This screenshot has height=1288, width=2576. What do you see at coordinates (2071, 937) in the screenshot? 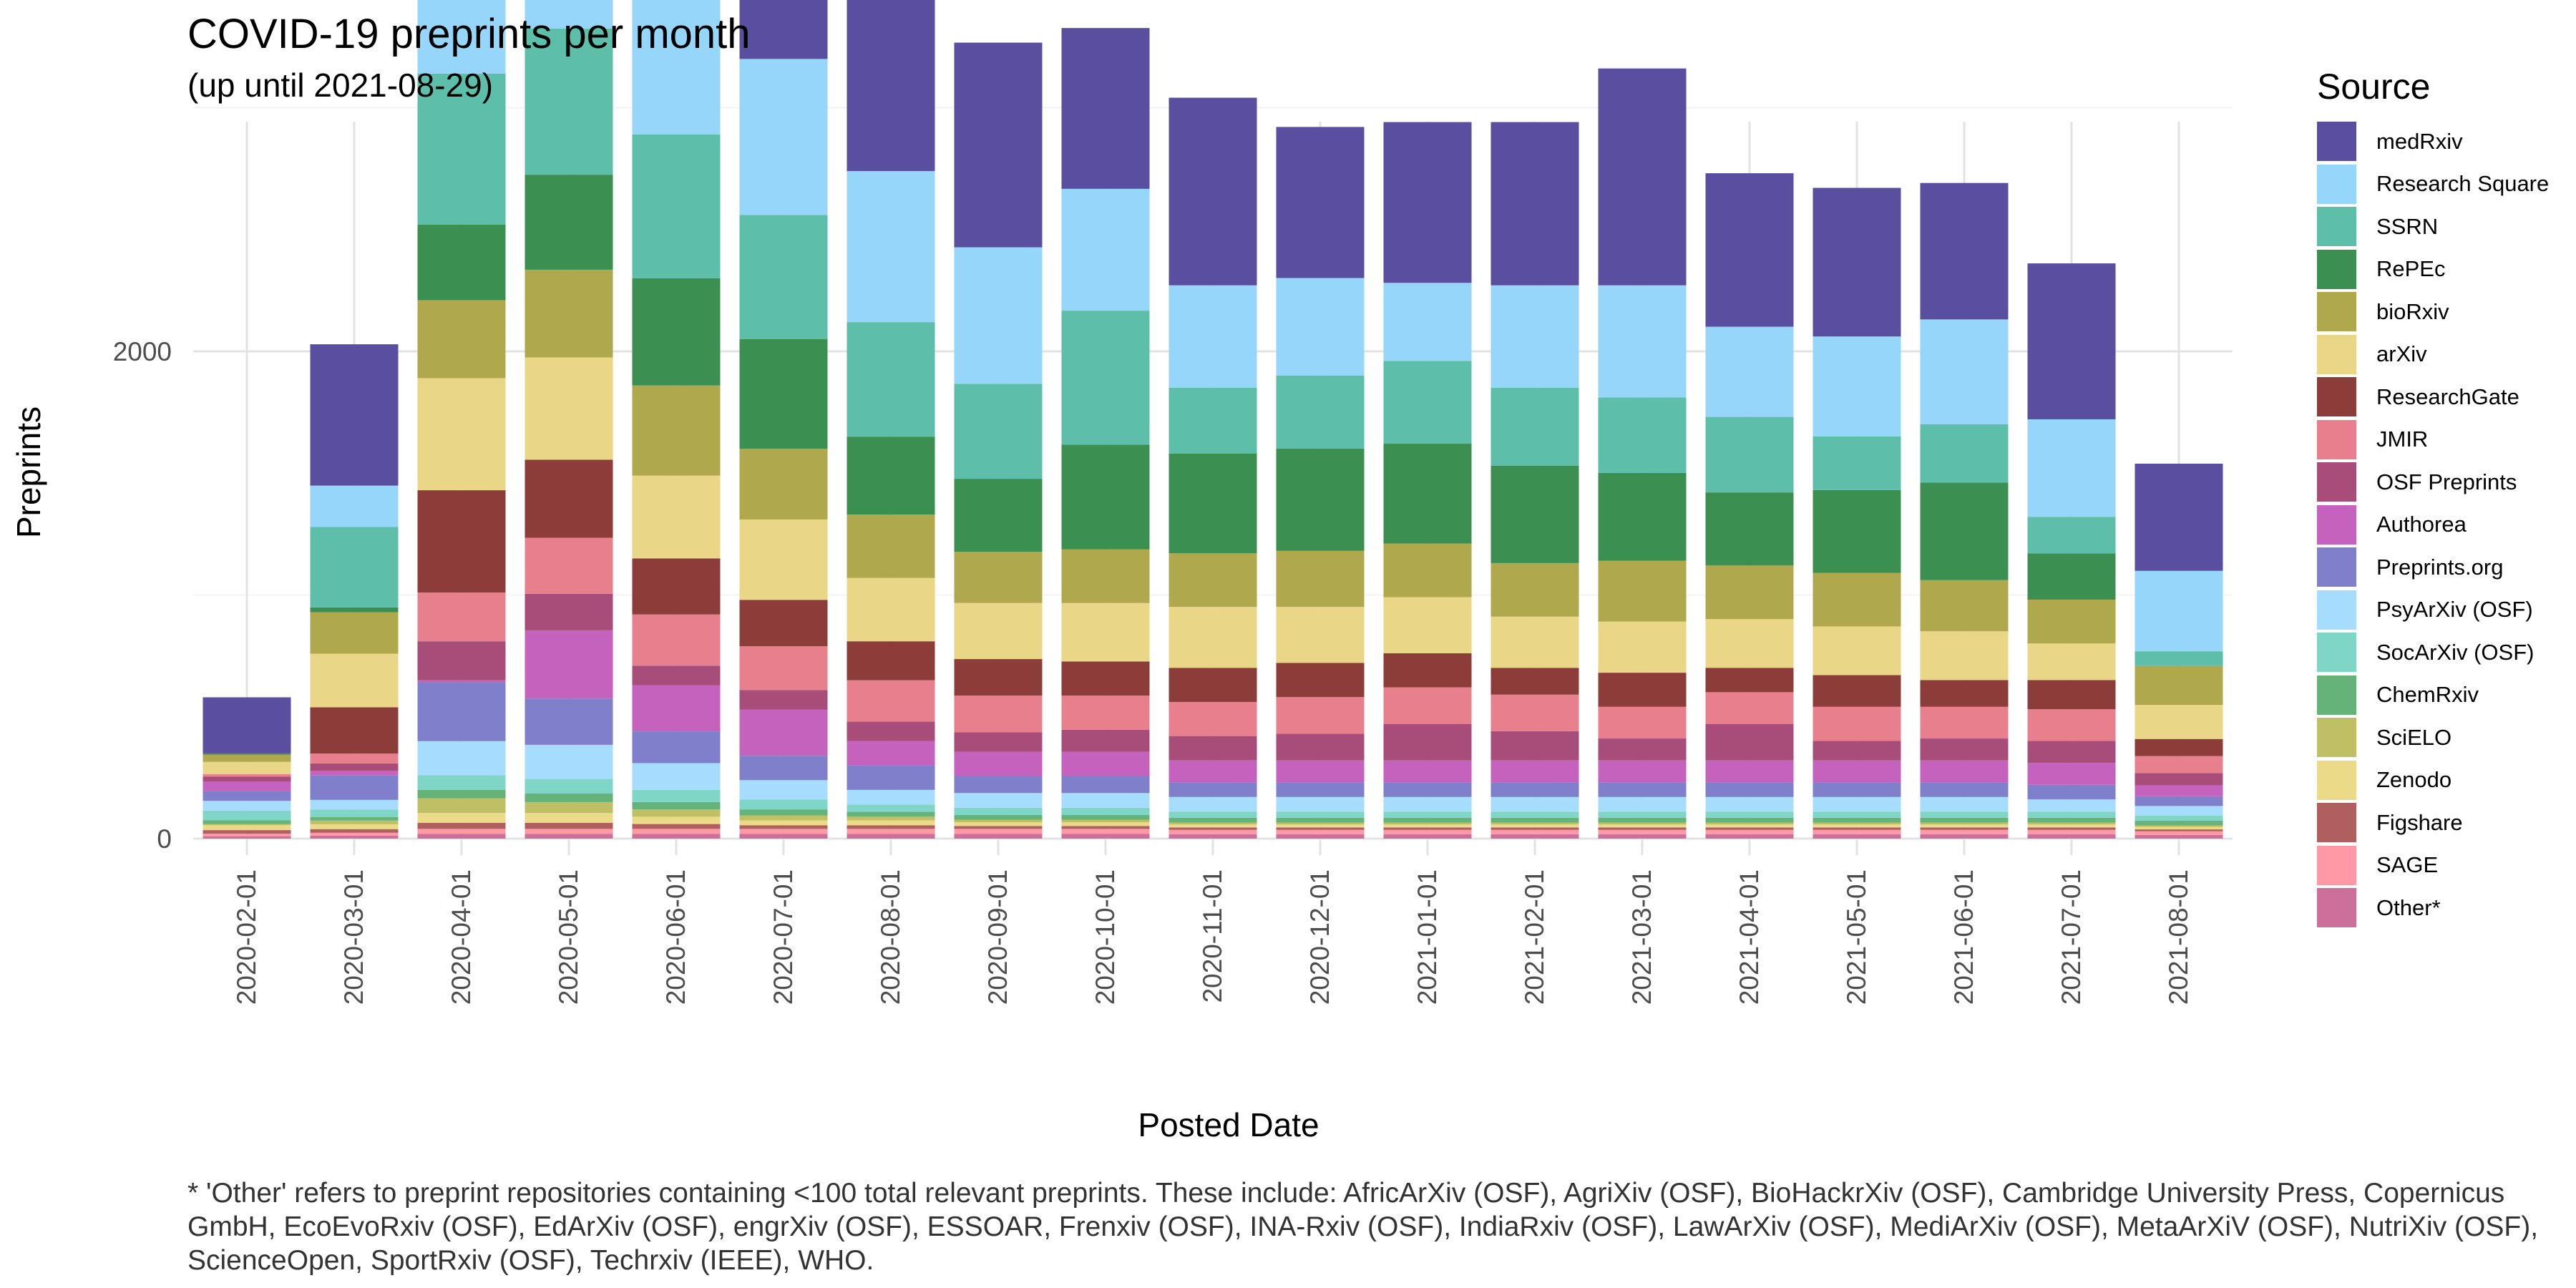
I see `x-tick-label: 2021-07-01` at bounding box center [2071, 937].